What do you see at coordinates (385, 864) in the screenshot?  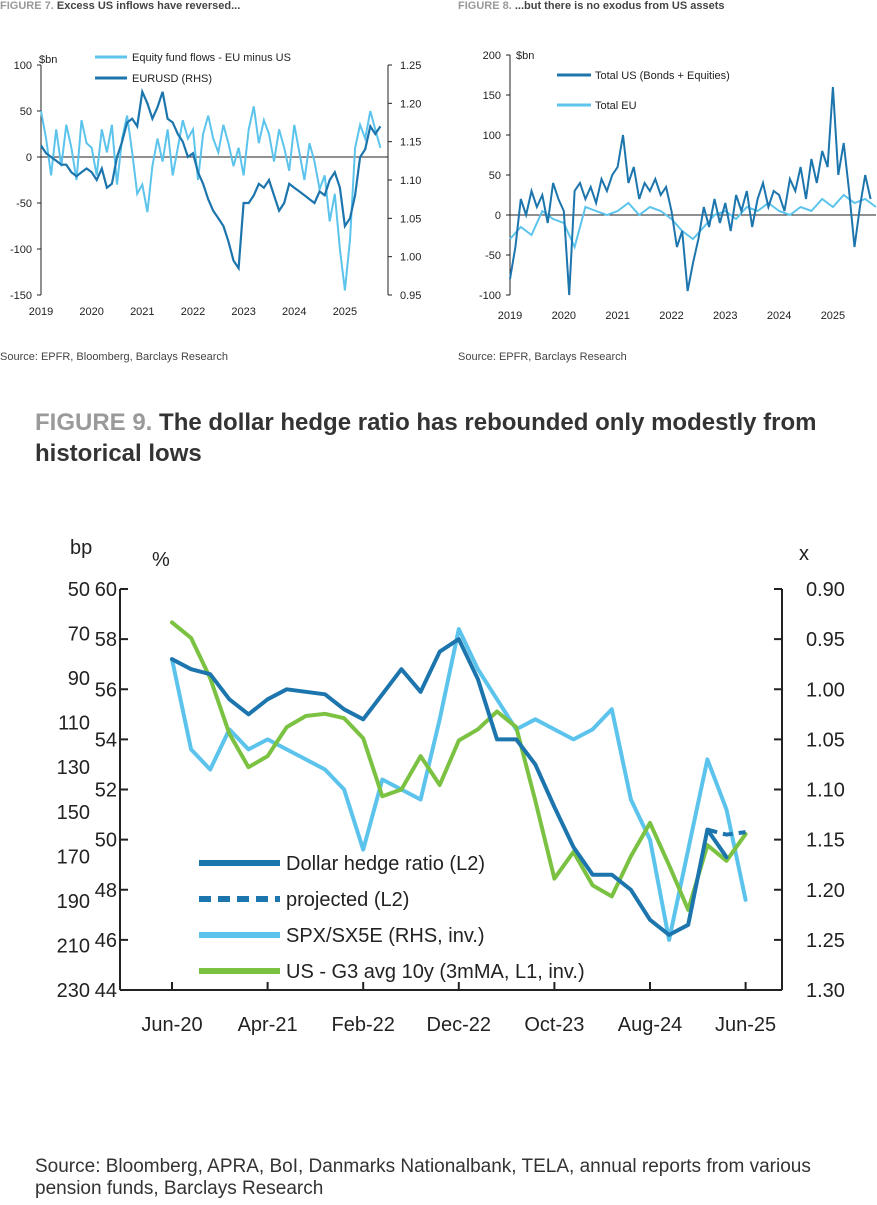 I see `legend-hedge-ratio-label: Dollar hedge ratio (L2)` at bounding box center [385, 864].